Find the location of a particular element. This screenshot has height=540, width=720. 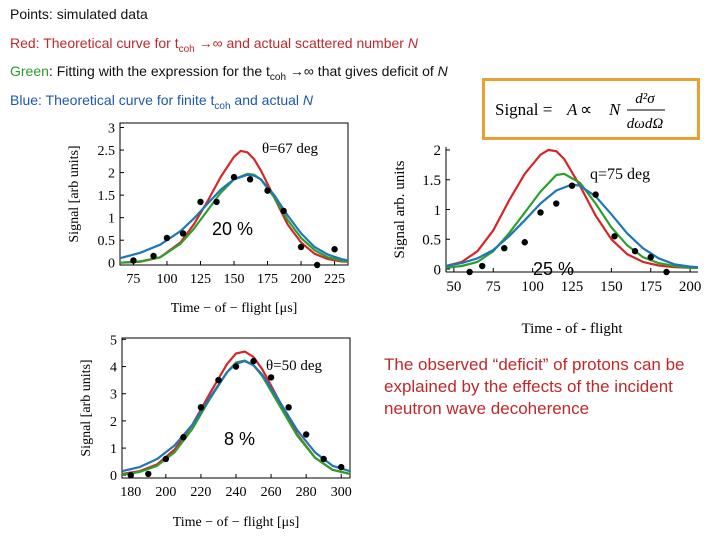

deficit-label: 8 % is located at coordinates (239, 439).